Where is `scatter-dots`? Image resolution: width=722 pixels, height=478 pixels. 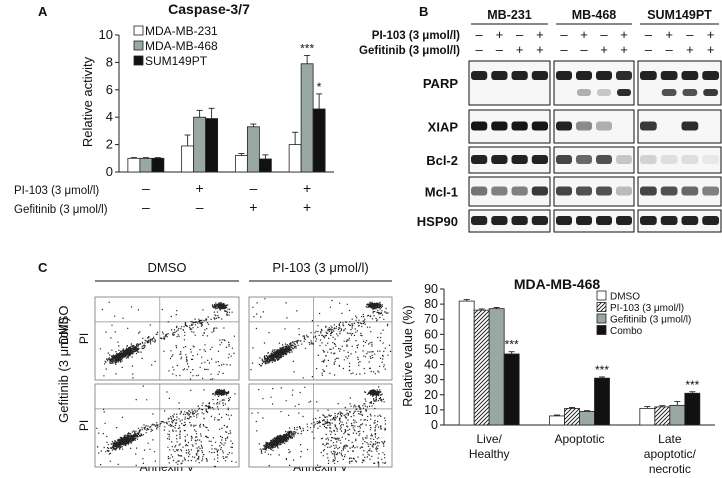
scatter-dots is located at coordinates (321, 338).